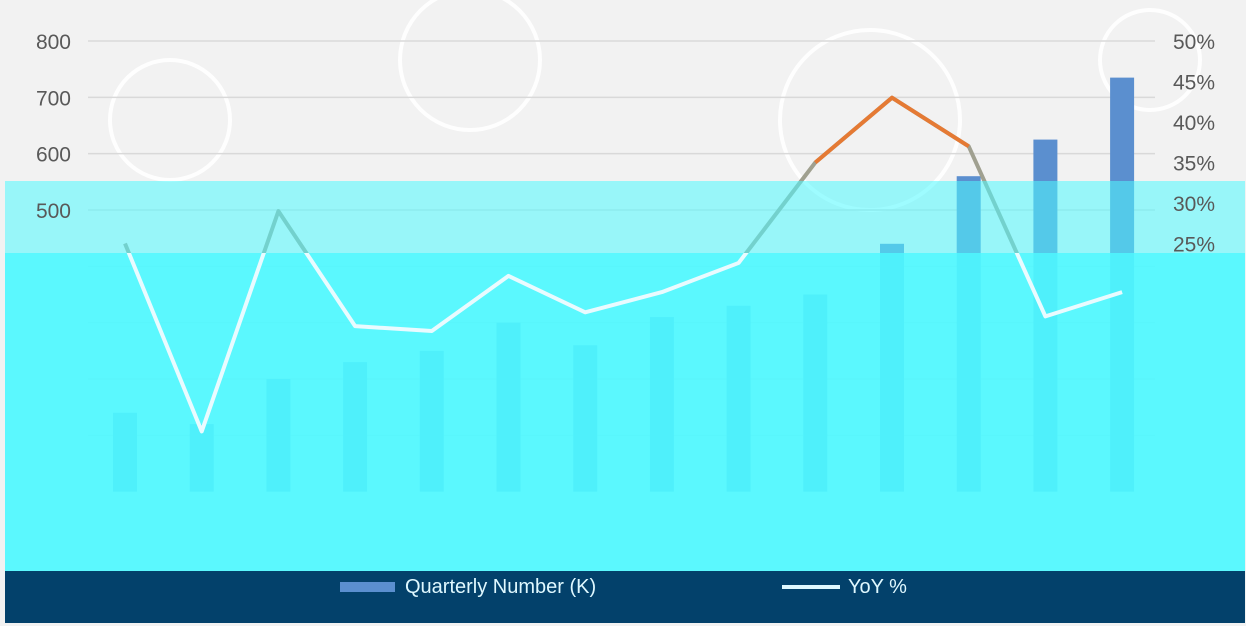  I want to click on legend: Quarterly Number (K) YoY %, so click(623, 587).